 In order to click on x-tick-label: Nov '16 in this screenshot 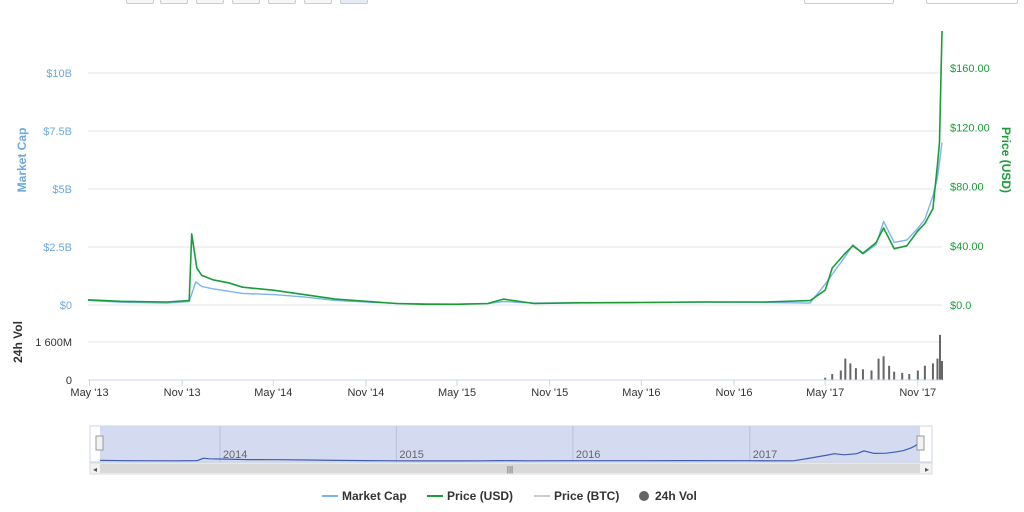, I will do `click(734, 393)`.